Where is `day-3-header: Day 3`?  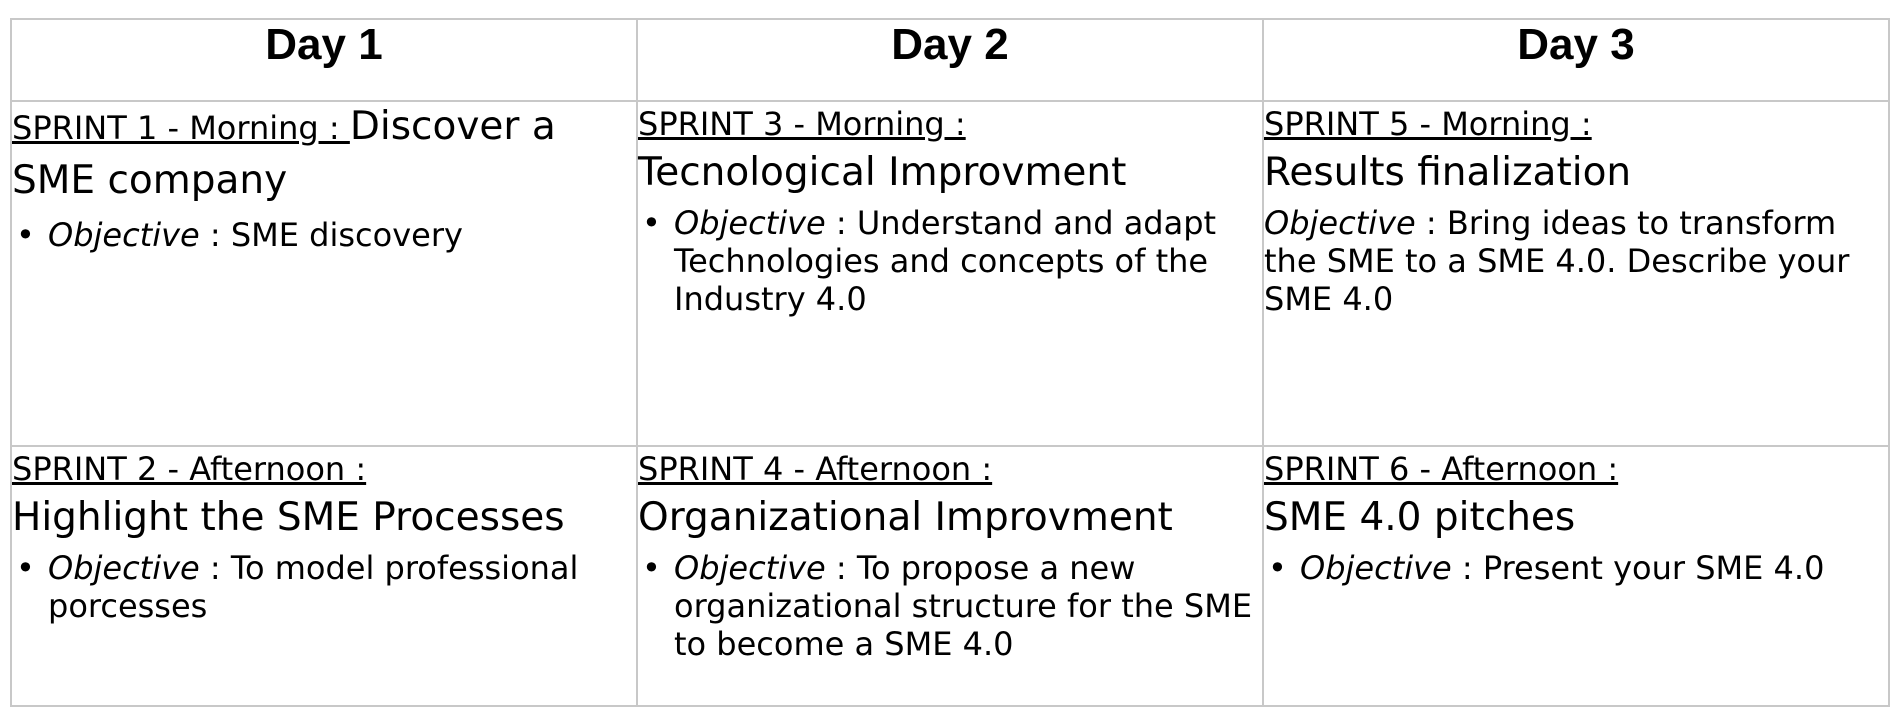
day-3-header: Day 3 is located at coordinates (1576, 60).